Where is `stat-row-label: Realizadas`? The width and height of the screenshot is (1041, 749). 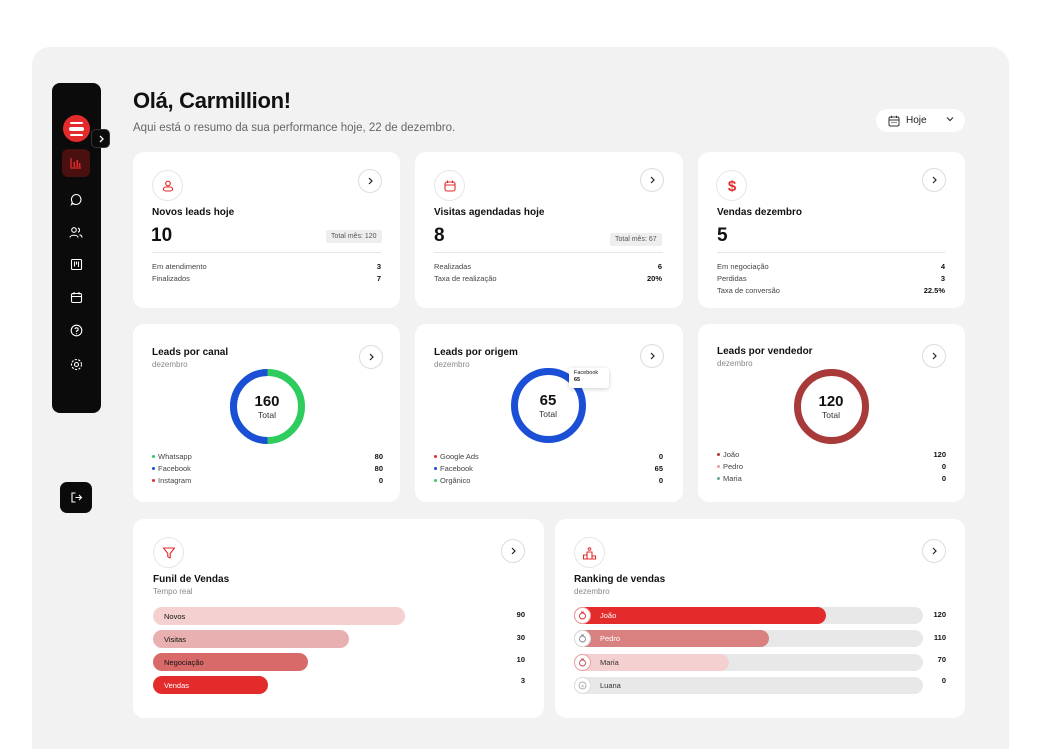
stat-row-label: Realizadas is located at coordinates (453, 266).